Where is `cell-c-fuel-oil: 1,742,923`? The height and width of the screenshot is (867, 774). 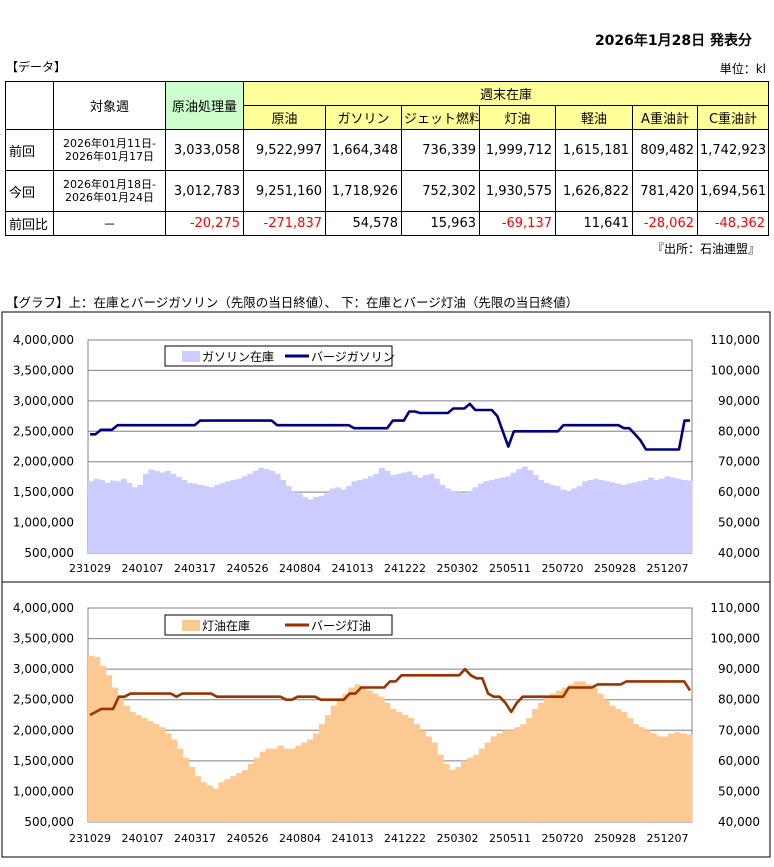 cell-c-fuel-oil: 1,742,923 is located at coordinates (733, 150).